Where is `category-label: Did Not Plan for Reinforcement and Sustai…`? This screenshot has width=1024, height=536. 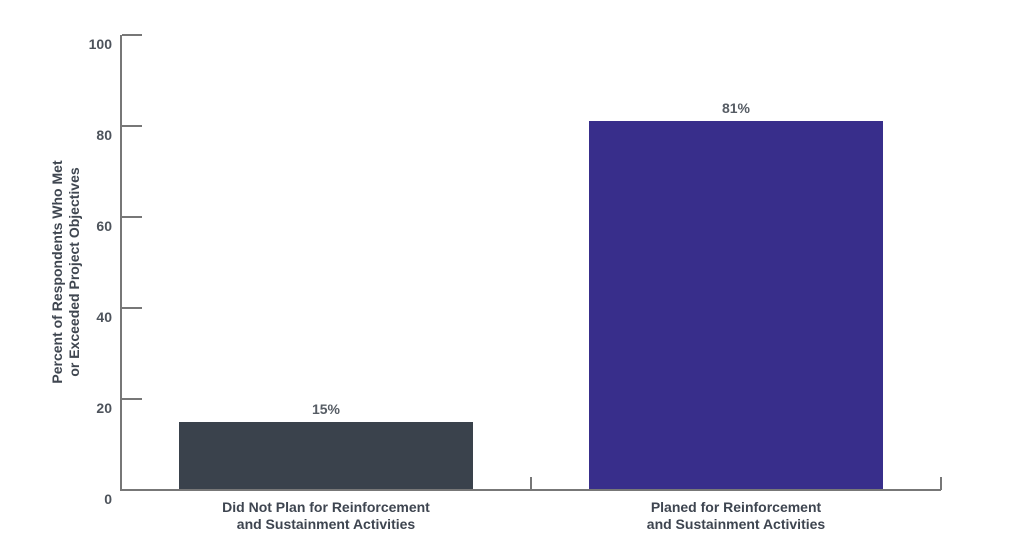
category-label: Did Not Plan for Reinforcement and Sustai… is located at coordinates (326, 516).